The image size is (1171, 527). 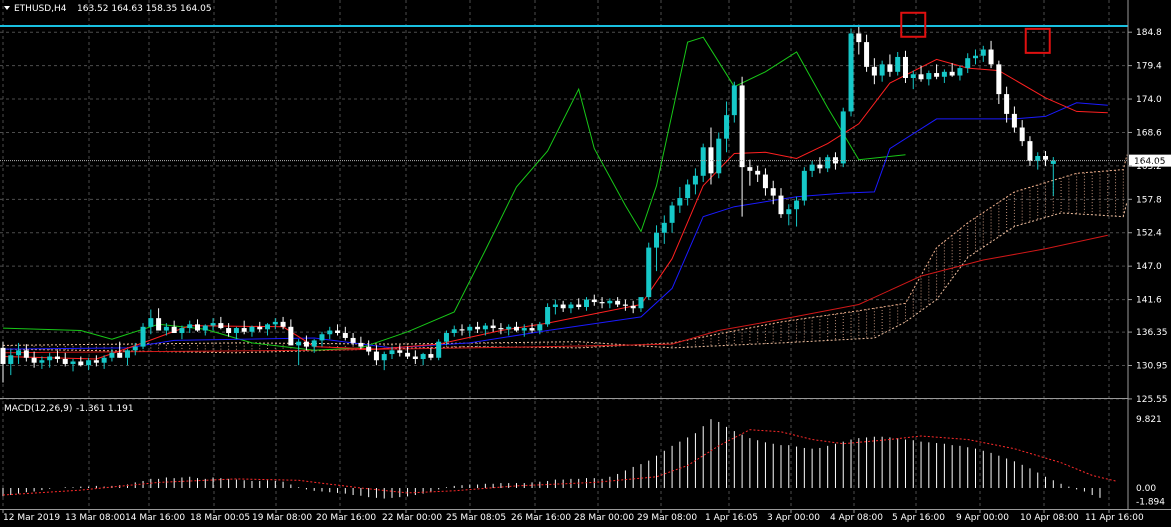 I want to click on y-tick-label: 157.8, so click(x=1149, y=200).